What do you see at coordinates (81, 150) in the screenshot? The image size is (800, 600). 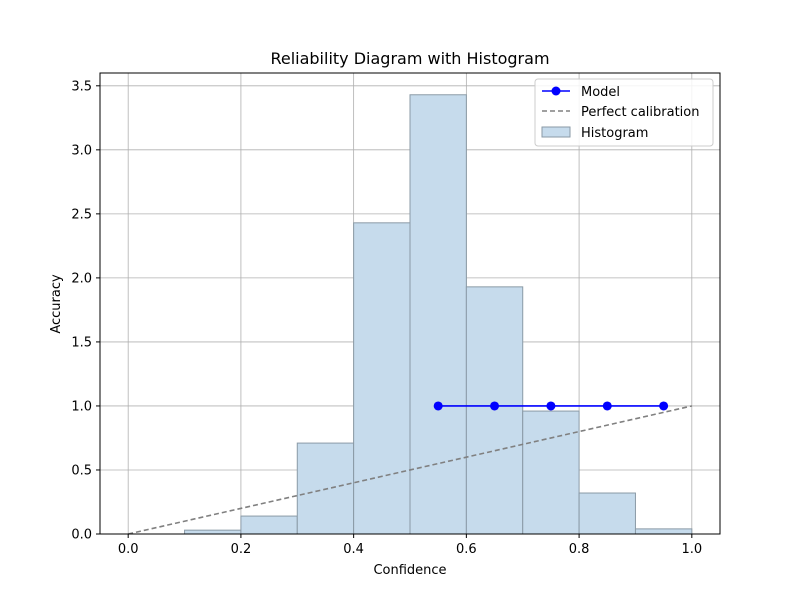 I see `y-tick-label: 3.0` at bounding box center [81, 150].